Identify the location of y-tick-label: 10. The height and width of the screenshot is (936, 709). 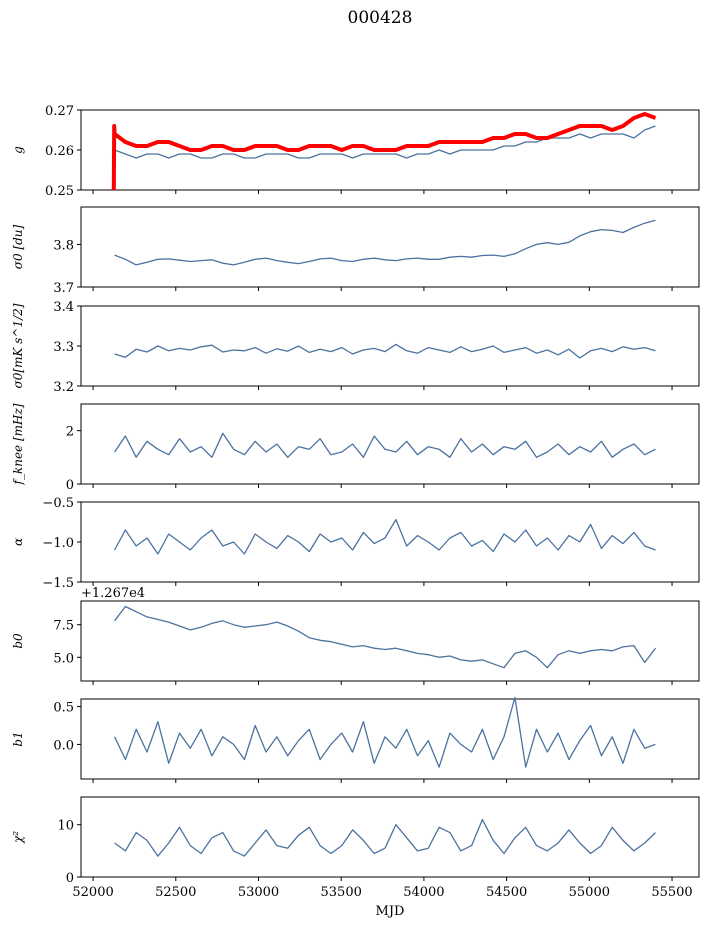
(65, 826).